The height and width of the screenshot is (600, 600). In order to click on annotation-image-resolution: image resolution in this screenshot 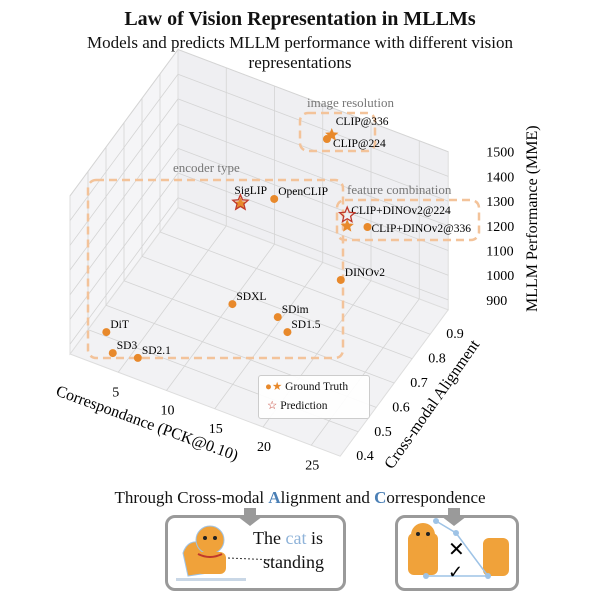, I will do `click(351, 102)`.